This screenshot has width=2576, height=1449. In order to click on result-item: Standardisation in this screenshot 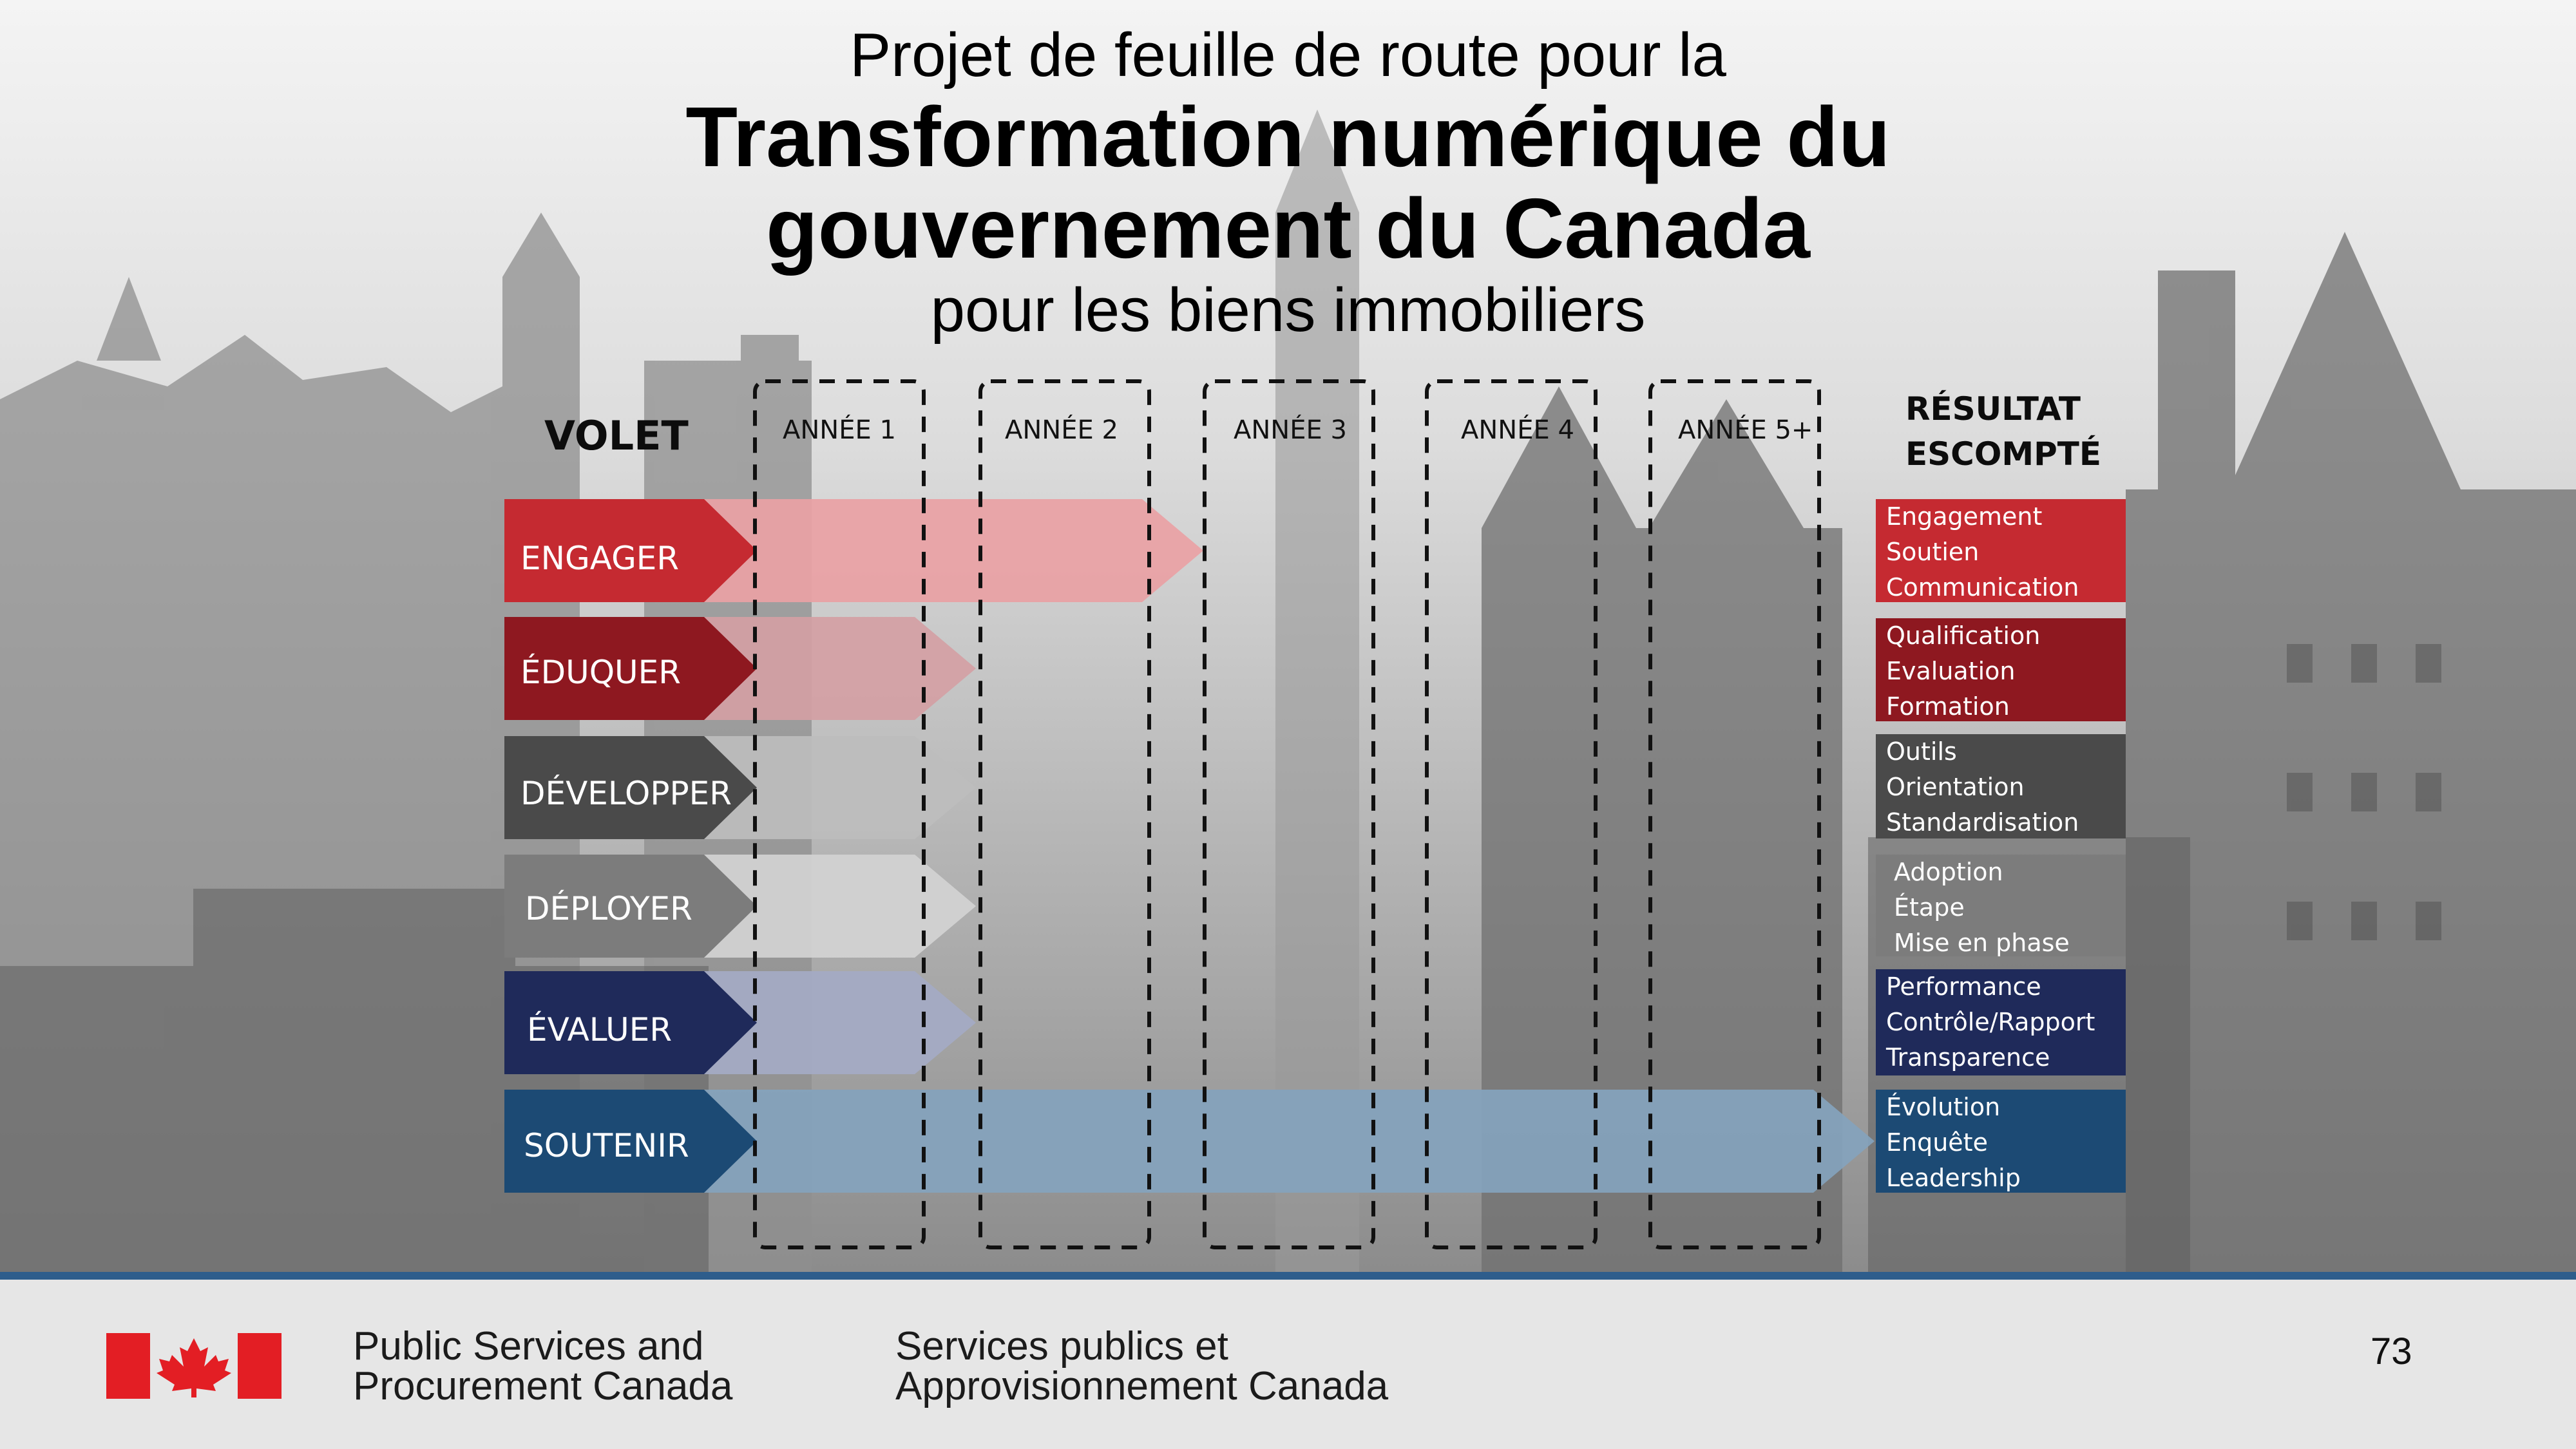, I will do `click(1982, 822)`.